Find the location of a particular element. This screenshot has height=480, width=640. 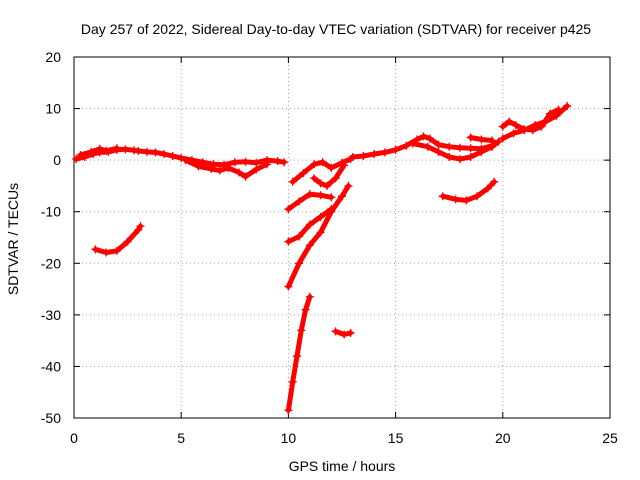

x-tick-label: 15 is located at coordinates (396, 438).